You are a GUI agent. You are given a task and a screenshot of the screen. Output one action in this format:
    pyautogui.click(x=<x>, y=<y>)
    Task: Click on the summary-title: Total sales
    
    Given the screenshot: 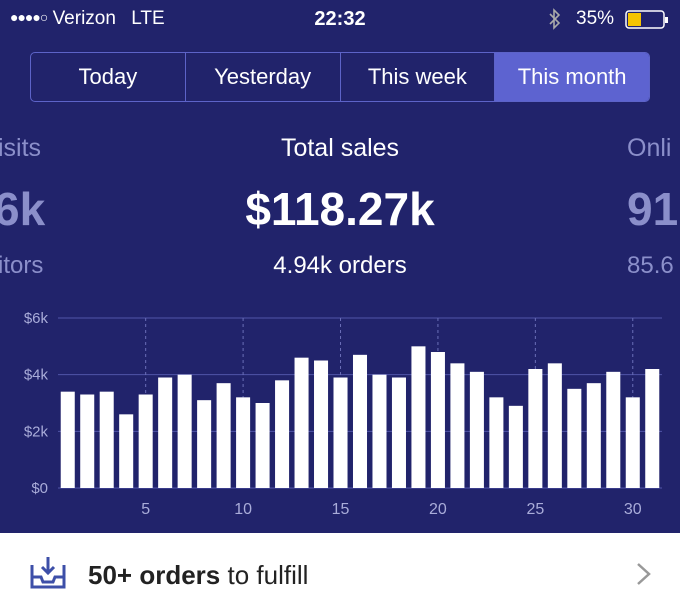 What is the action you would take?
    pyautogui.click(x=340, y=148)
    